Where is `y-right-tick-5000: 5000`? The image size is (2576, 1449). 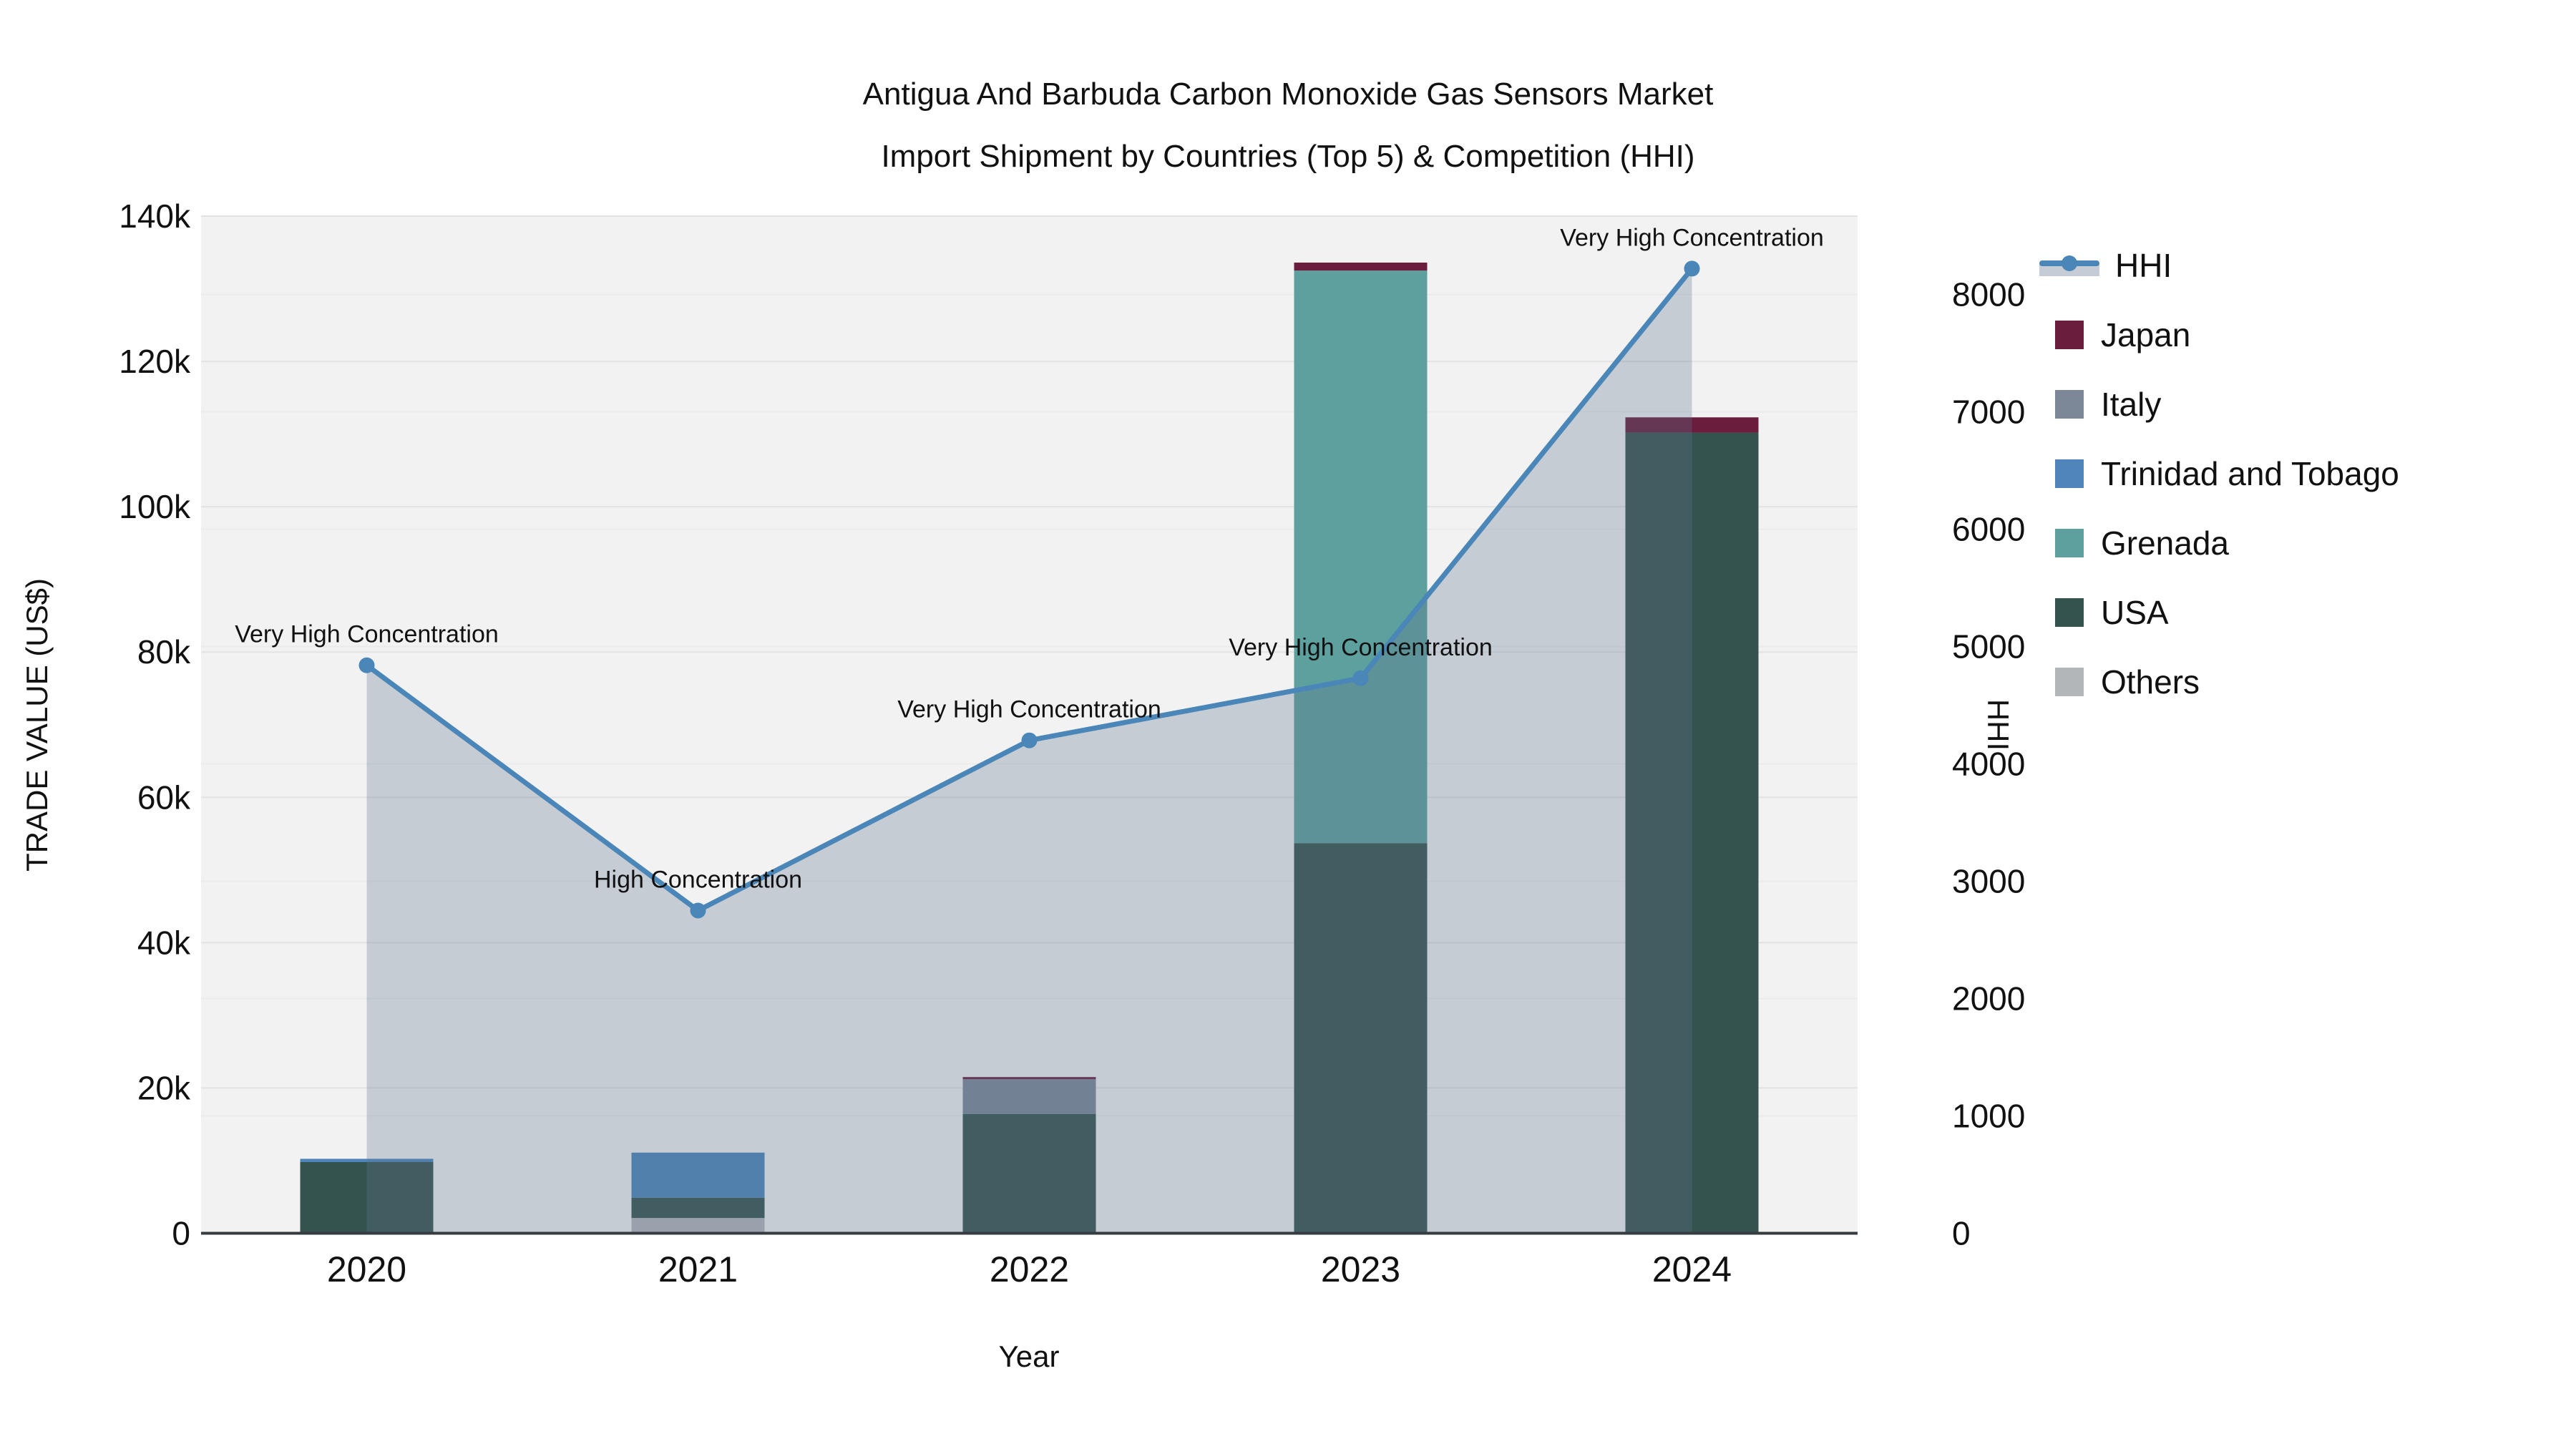 y-right-tick-5000: 5000 is located at coordinates (1988, 646).